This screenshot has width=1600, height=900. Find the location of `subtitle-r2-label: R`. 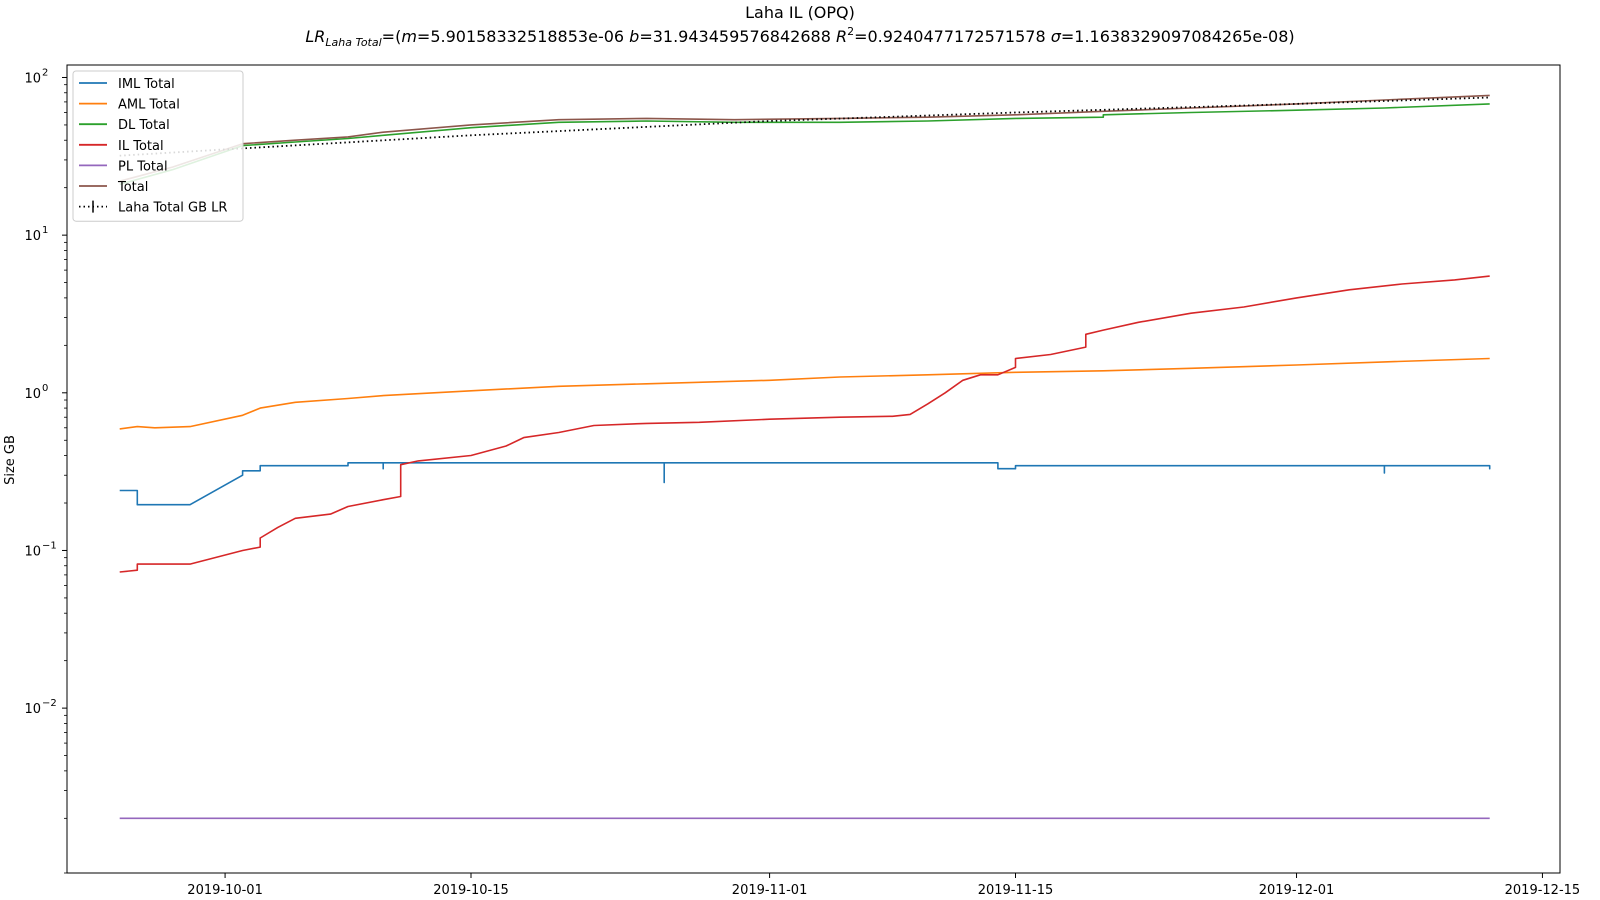

subtitle-r2-label: R is located at coordinates (841, 36).